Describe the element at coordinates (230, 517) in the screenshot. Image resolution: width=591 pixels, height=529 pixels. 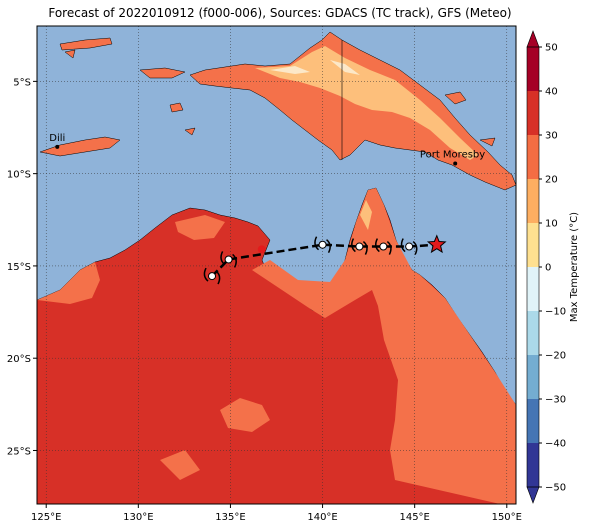
I see `x-tick-label: 135°E` at that location.